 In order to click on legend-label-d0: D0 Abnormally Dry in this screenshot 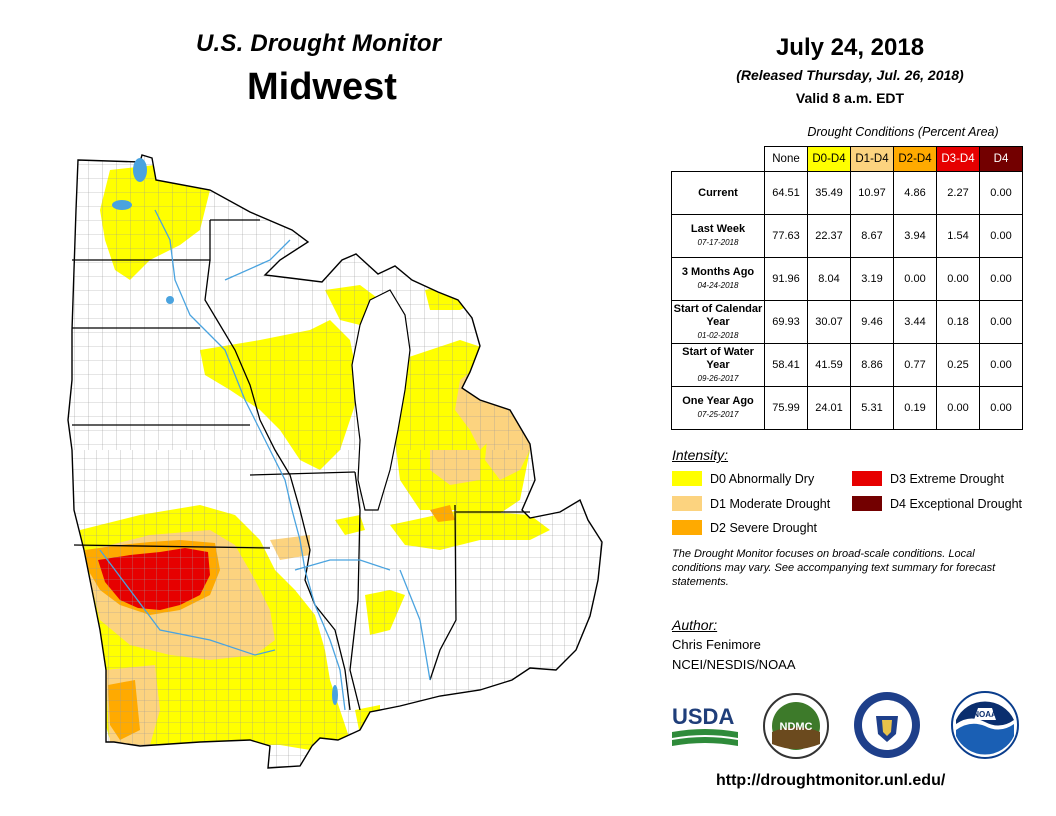, I will do `click(762, 478)`.